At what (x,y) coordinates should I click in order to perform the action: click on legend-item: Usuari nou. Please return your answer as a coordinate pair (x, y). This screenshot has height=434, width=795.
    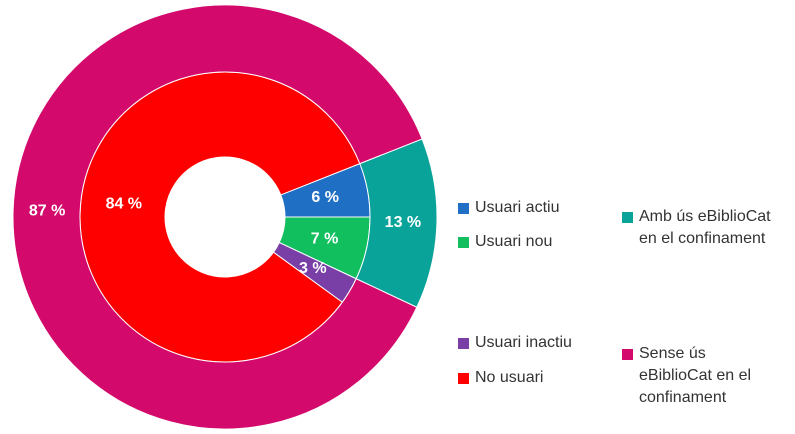
    Looking at the image, I should click on (541, 242).